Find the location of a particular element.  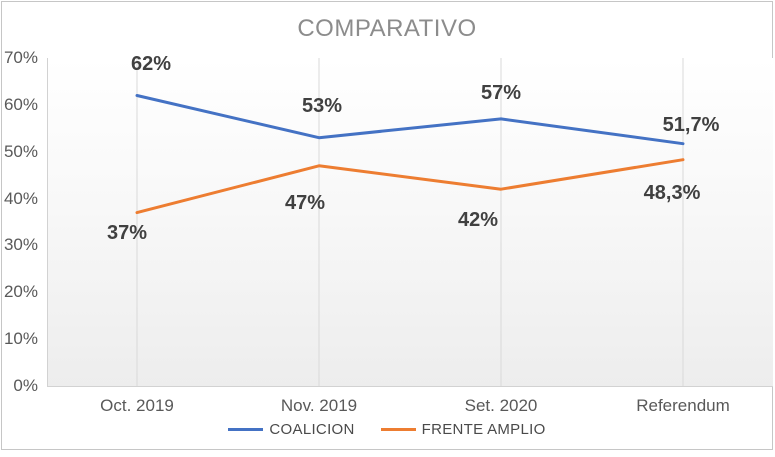

y-axis-tick-label: 30% is located at coordinates (20, 245).